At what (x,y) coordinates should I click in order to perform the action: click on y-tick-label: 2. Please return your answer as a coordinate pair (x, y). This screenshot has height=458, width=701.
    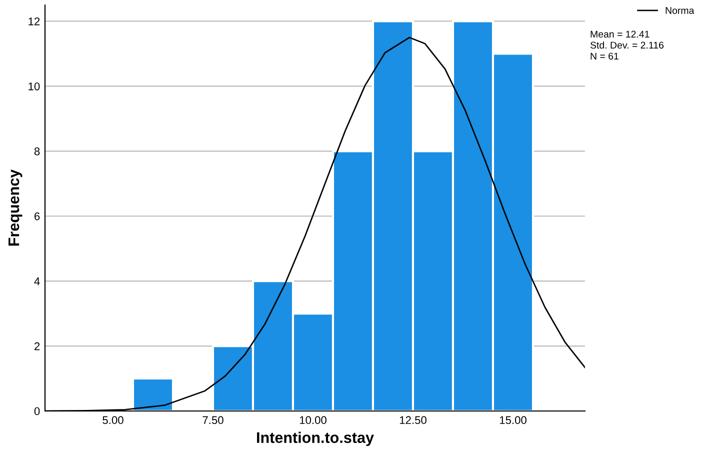
    Looking at the image, I should click on (37, 346).